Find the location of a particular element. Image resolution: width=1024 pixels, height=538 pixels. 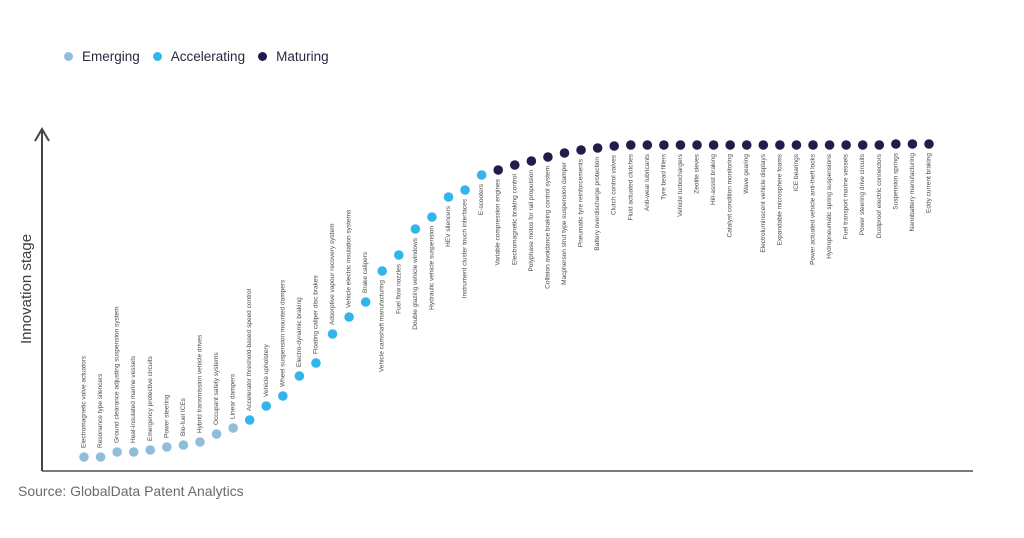

data-point-label: Occupant safety systems is located at coordinates (216, 388).